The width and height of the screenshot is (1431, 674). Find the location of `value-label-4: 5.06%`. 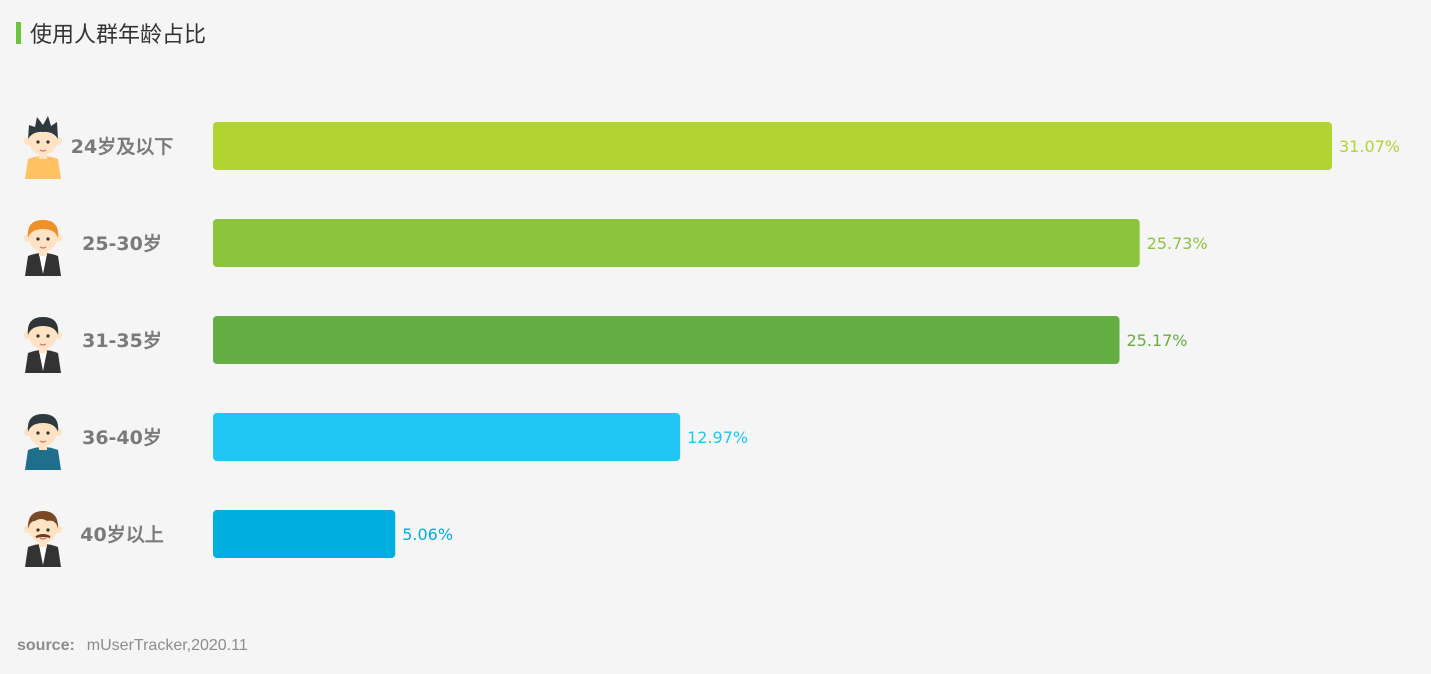

value-label-4: 5.06% is located at coordinates (427, 534).